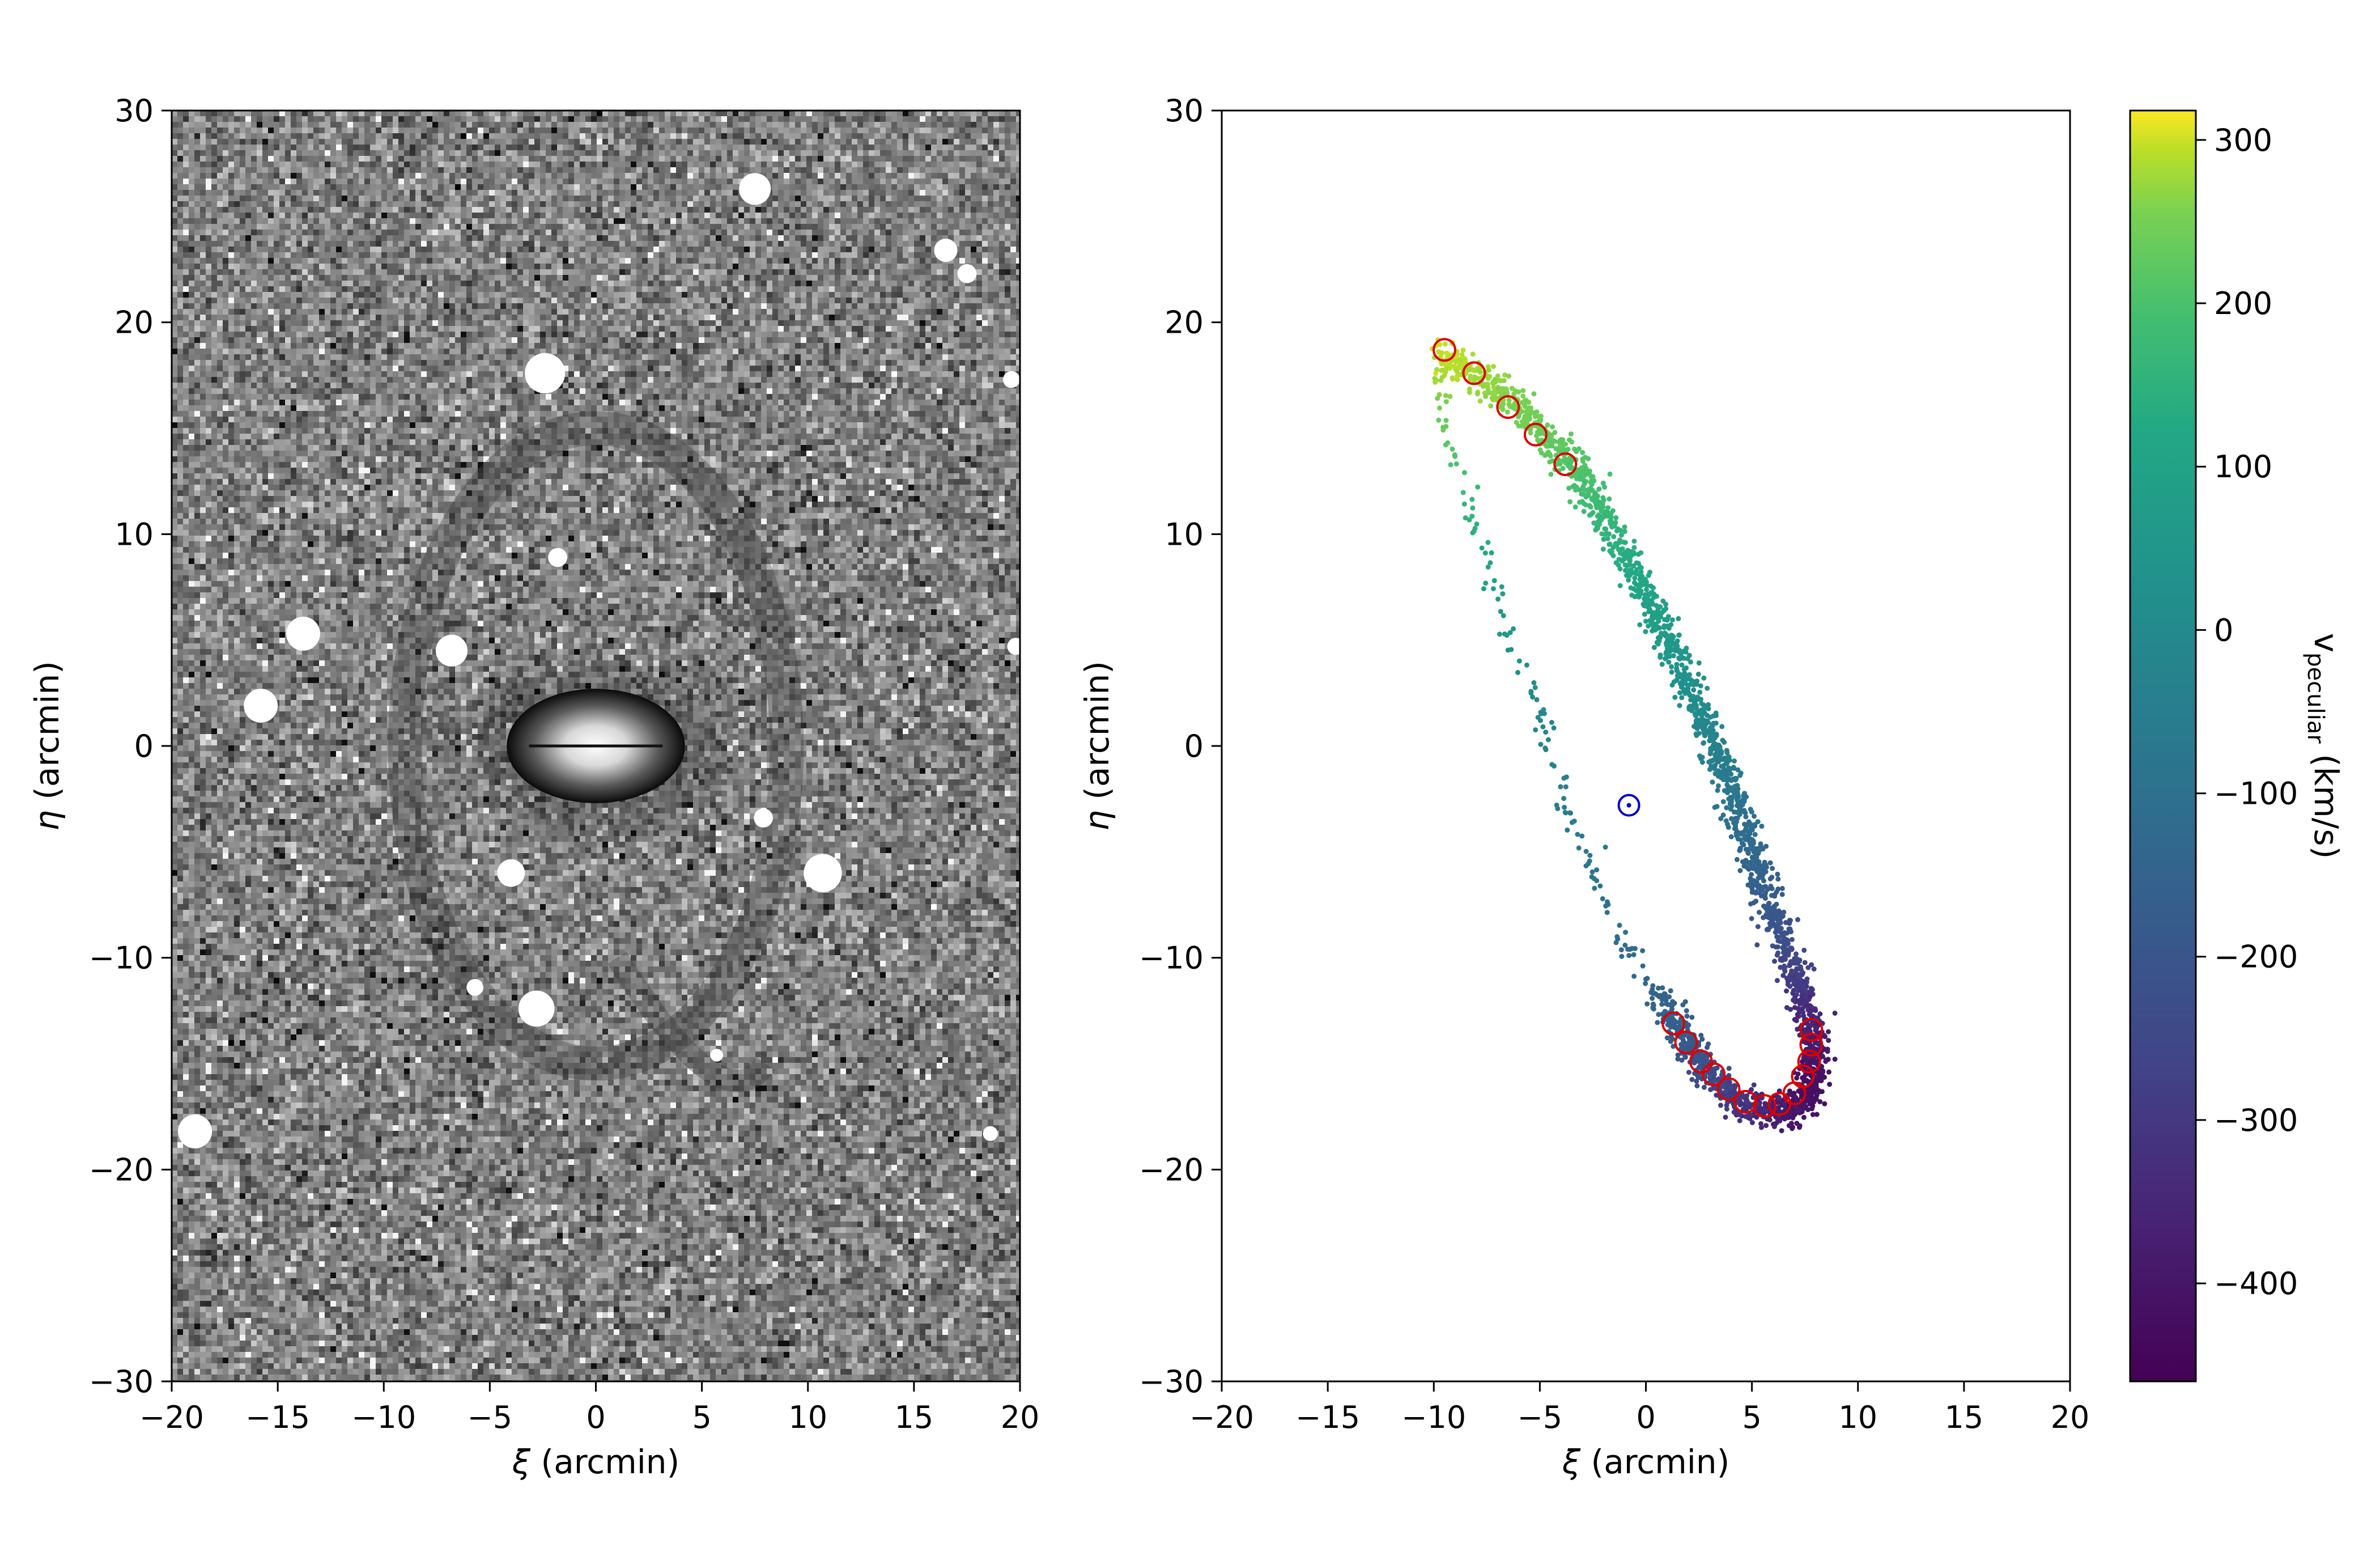 Image resolution: width=2380 pixels, height=1552 pixels. What do you see at coordinates (171, 1417) in the screenshot?
I see `x-tick-label: −20` at bounding box center [171, 1417].